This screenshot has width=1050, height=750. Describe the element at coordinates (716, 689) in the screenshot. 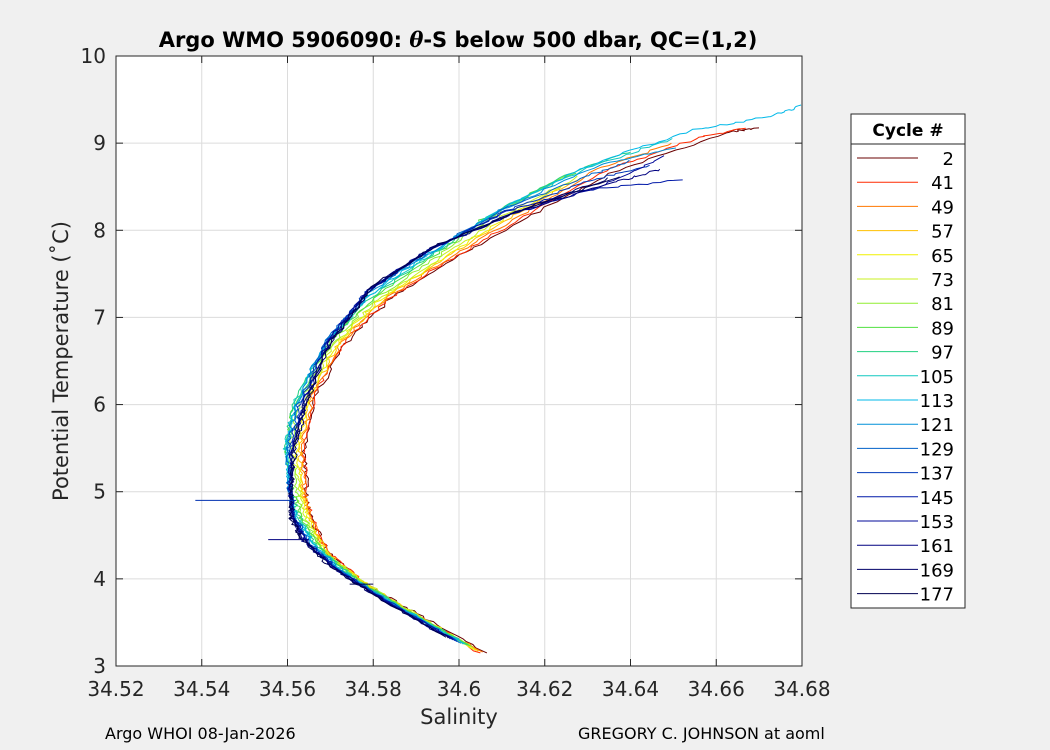

I see `x-tick-label: 34.66` at that location.